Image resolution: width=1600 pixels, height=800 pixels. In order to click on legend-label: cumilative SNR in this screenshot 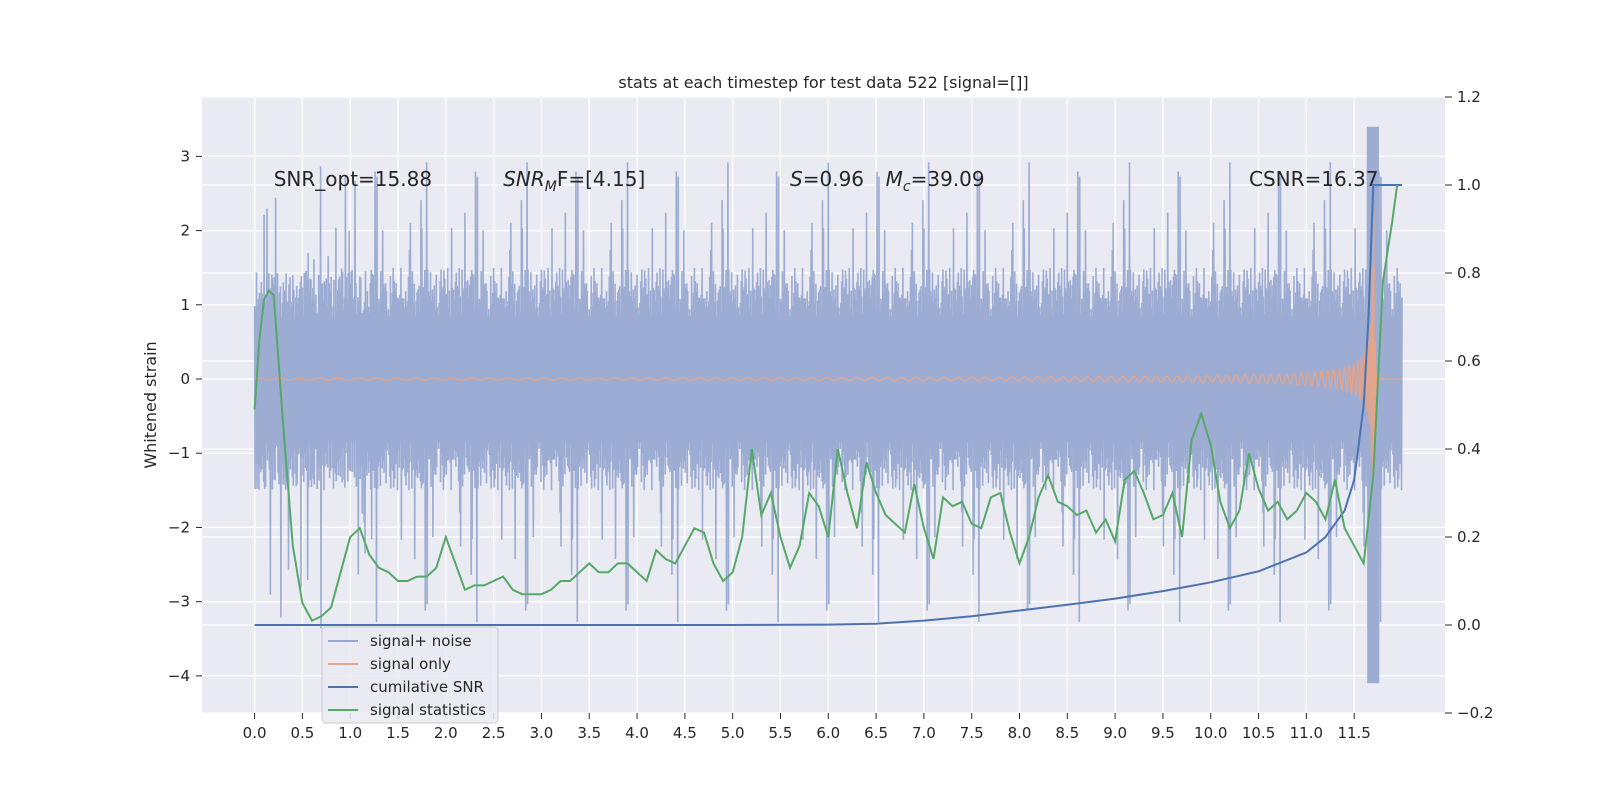, I will do `click(427, 687)`.